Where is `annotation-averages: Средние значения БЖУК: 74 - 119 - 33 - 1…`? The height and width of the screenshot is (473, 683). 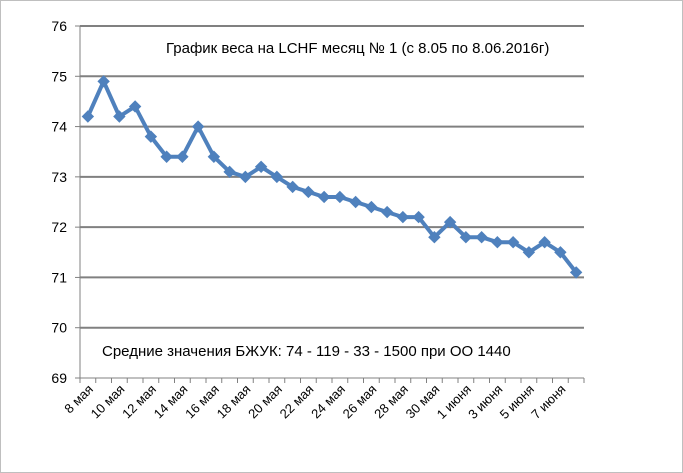
annotation-averages: Средние значения БЖУК: 74 - 119 - 33 - 1… is located at coordinates (306, 351).